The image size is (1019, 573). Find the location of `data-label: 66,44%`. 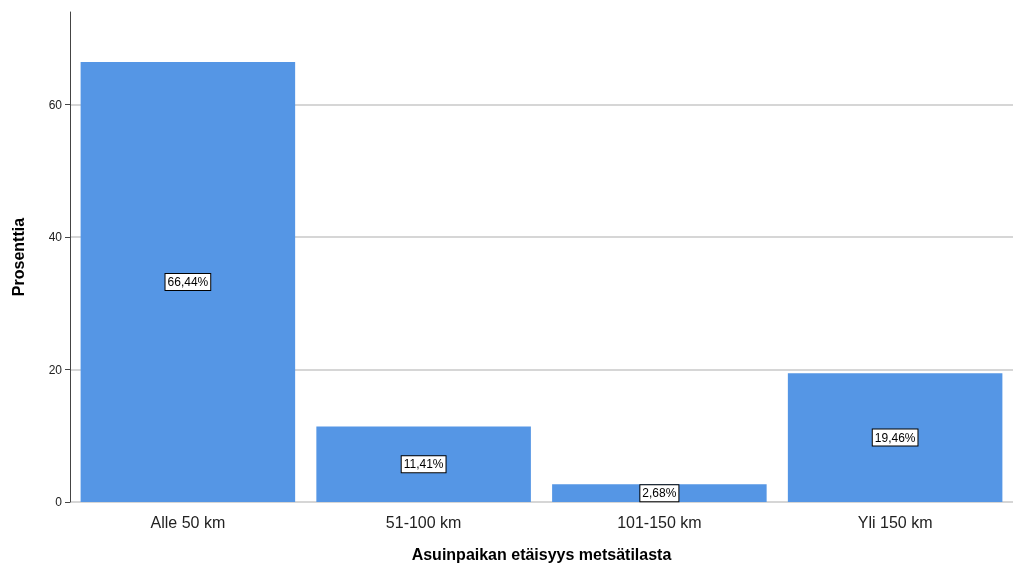

data-label: 66,44% is located at coordinates (188, 282).